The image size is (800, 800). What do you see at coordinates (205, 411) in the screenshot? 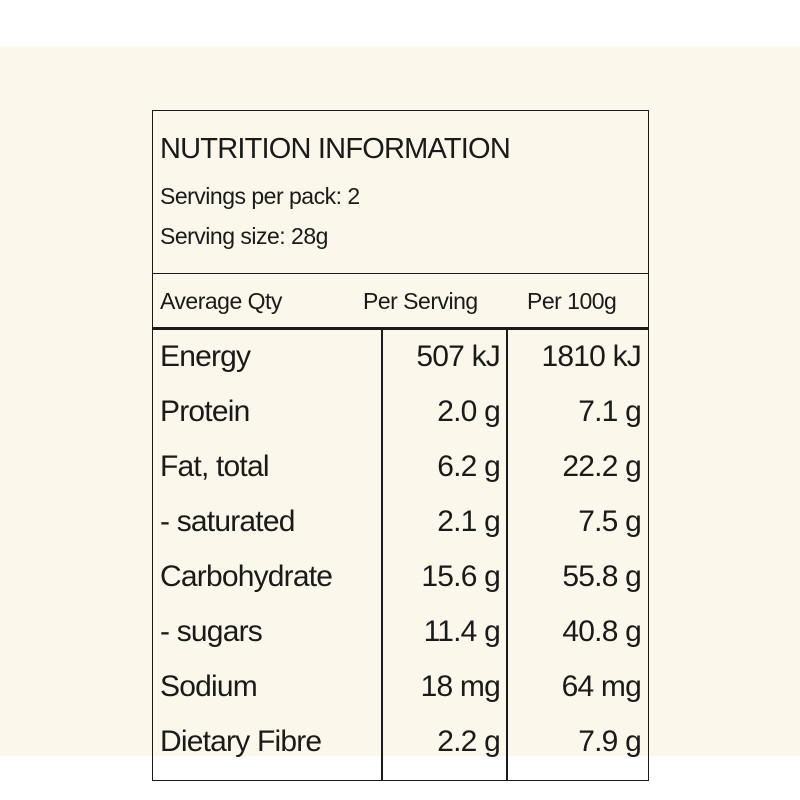
I see `nutrient-name: Protein` at bounding box center [205, 411].